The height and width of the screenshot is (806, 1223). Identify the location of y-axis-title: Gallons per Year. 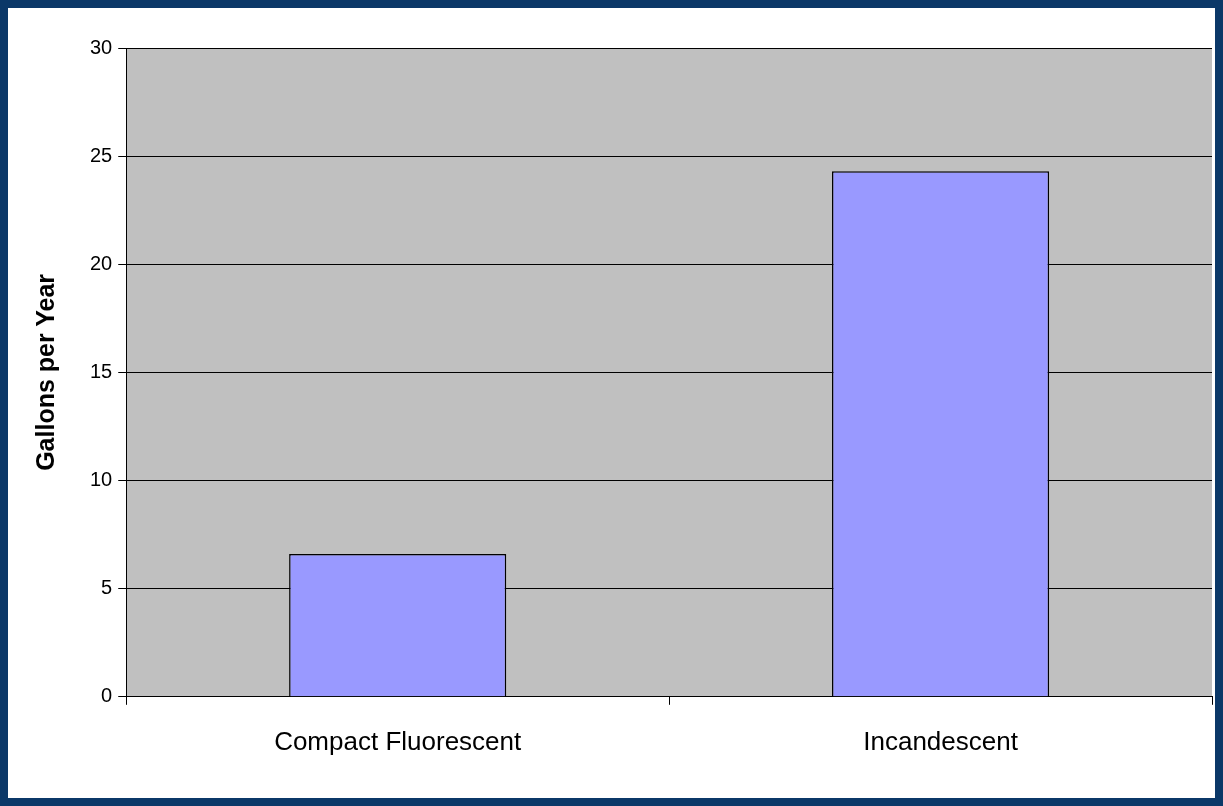
(44, 372).